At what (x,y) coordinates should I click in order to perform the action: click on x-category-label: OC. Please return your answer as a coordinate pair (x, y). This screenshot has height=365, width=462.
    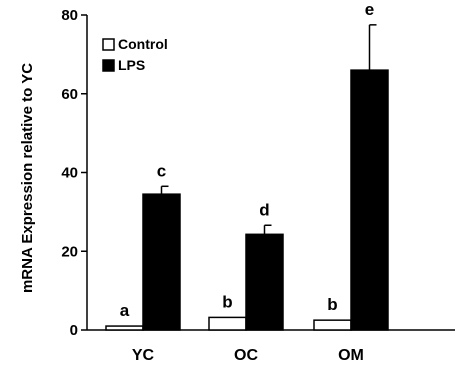
    Looking at the image, I should click on (246, 355).